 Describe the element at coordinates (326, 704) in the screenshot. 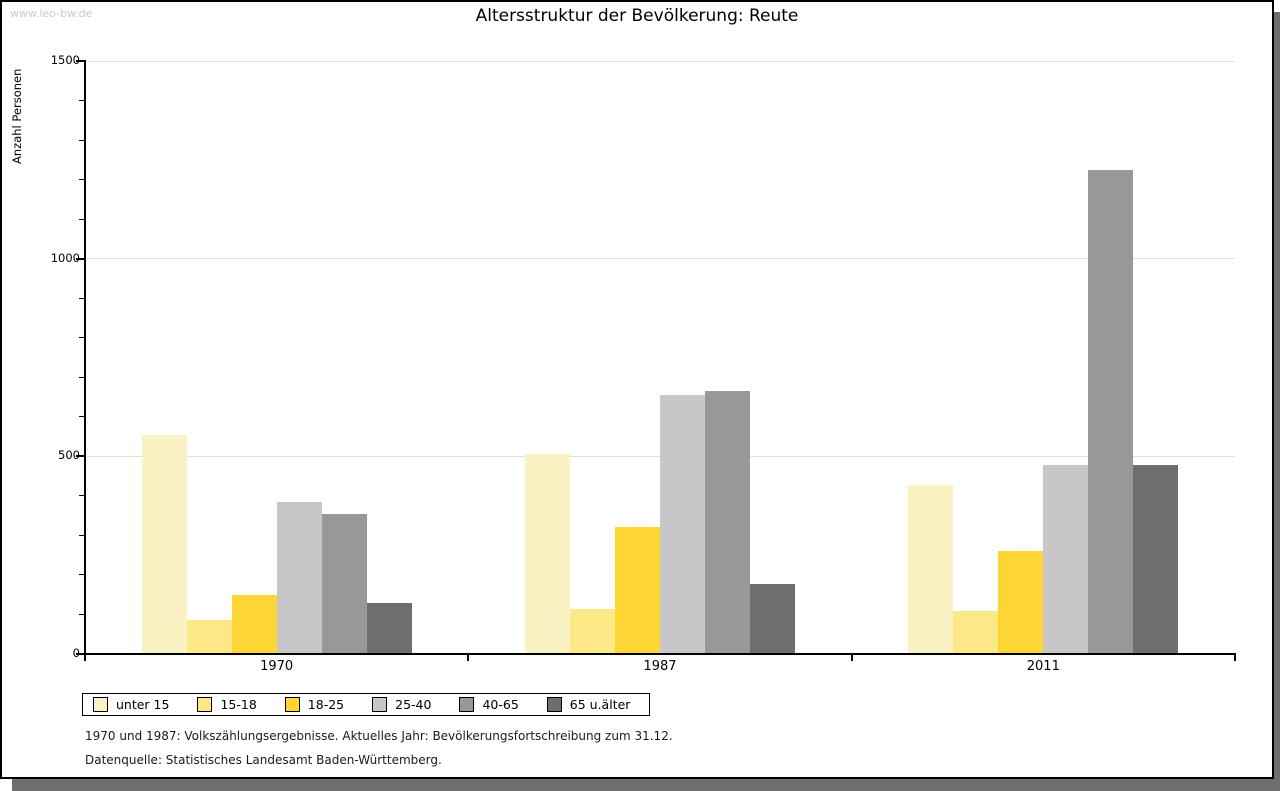

I see `legend-label: 18-25` at that location.